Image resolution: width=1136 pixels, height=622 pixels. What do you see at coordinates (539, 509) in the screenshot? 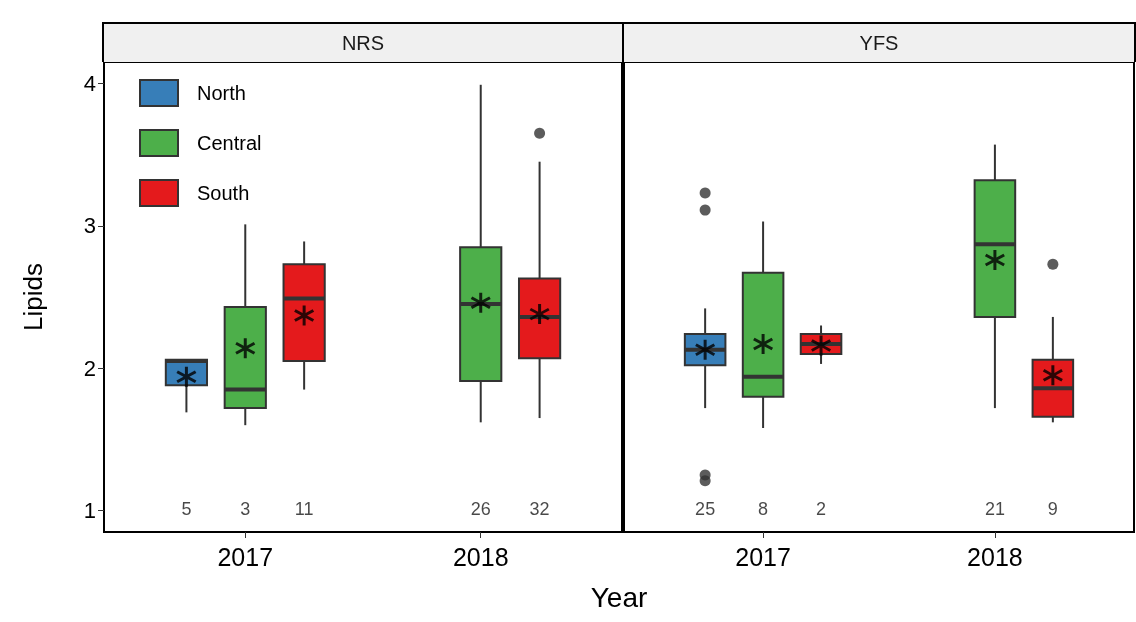
I see `text: 32` at bounding box center [539, 509].